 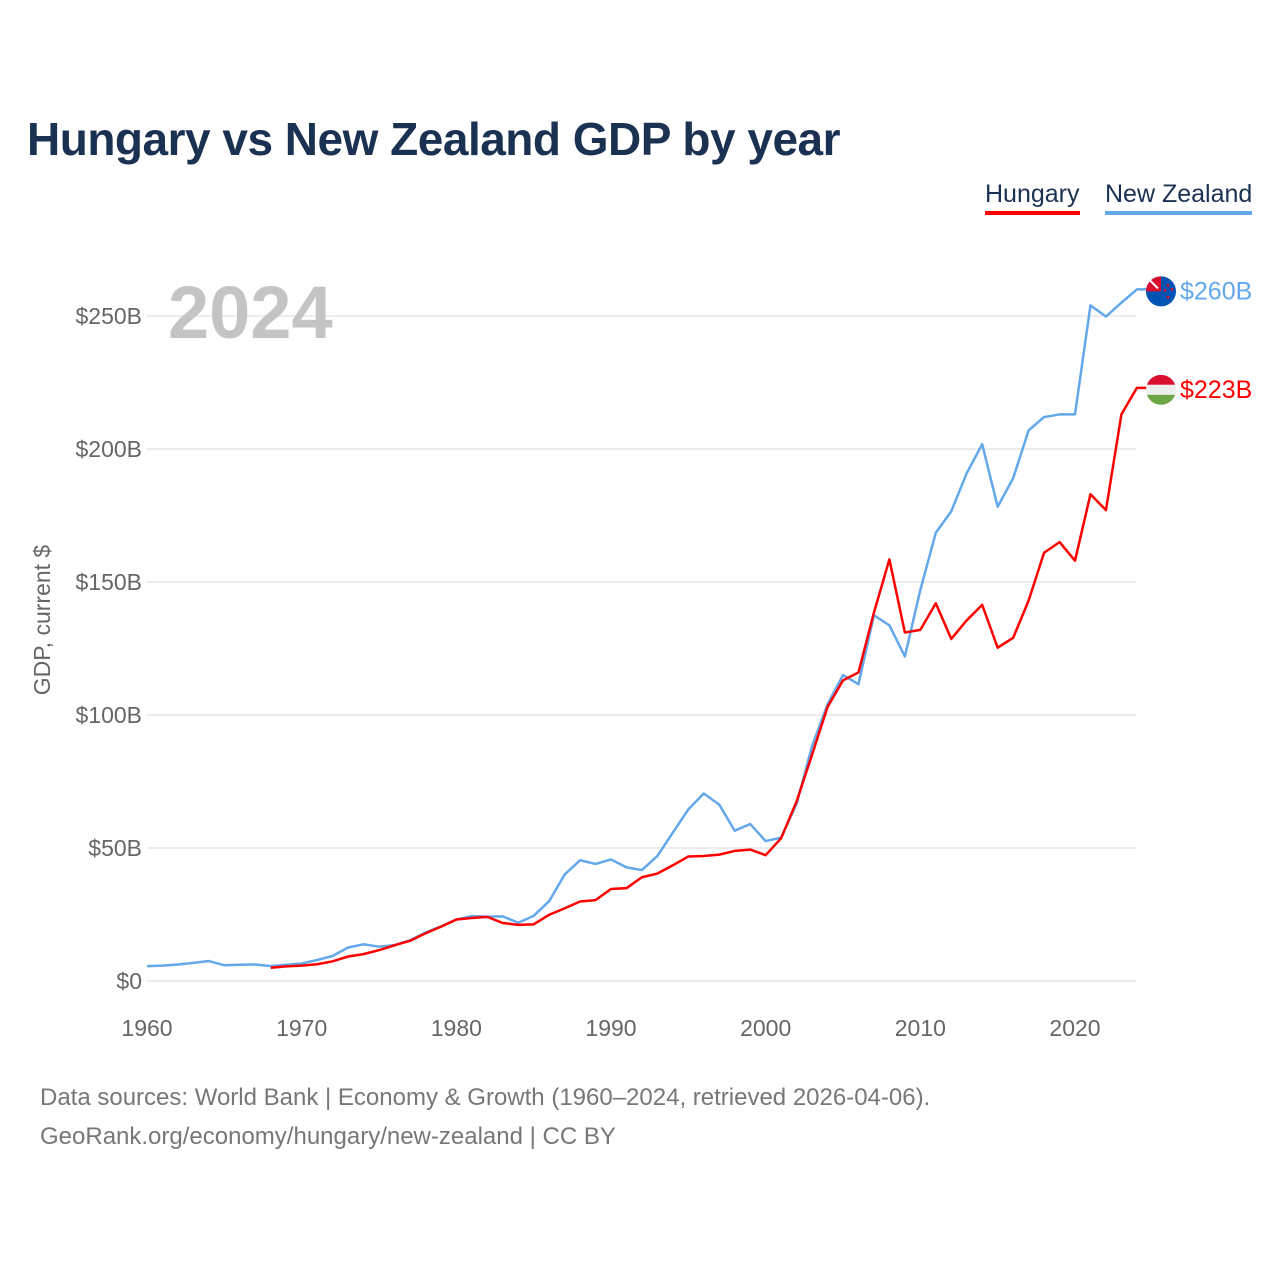 I want to click on y-tick-label: $0, so click(x=129, y=981).